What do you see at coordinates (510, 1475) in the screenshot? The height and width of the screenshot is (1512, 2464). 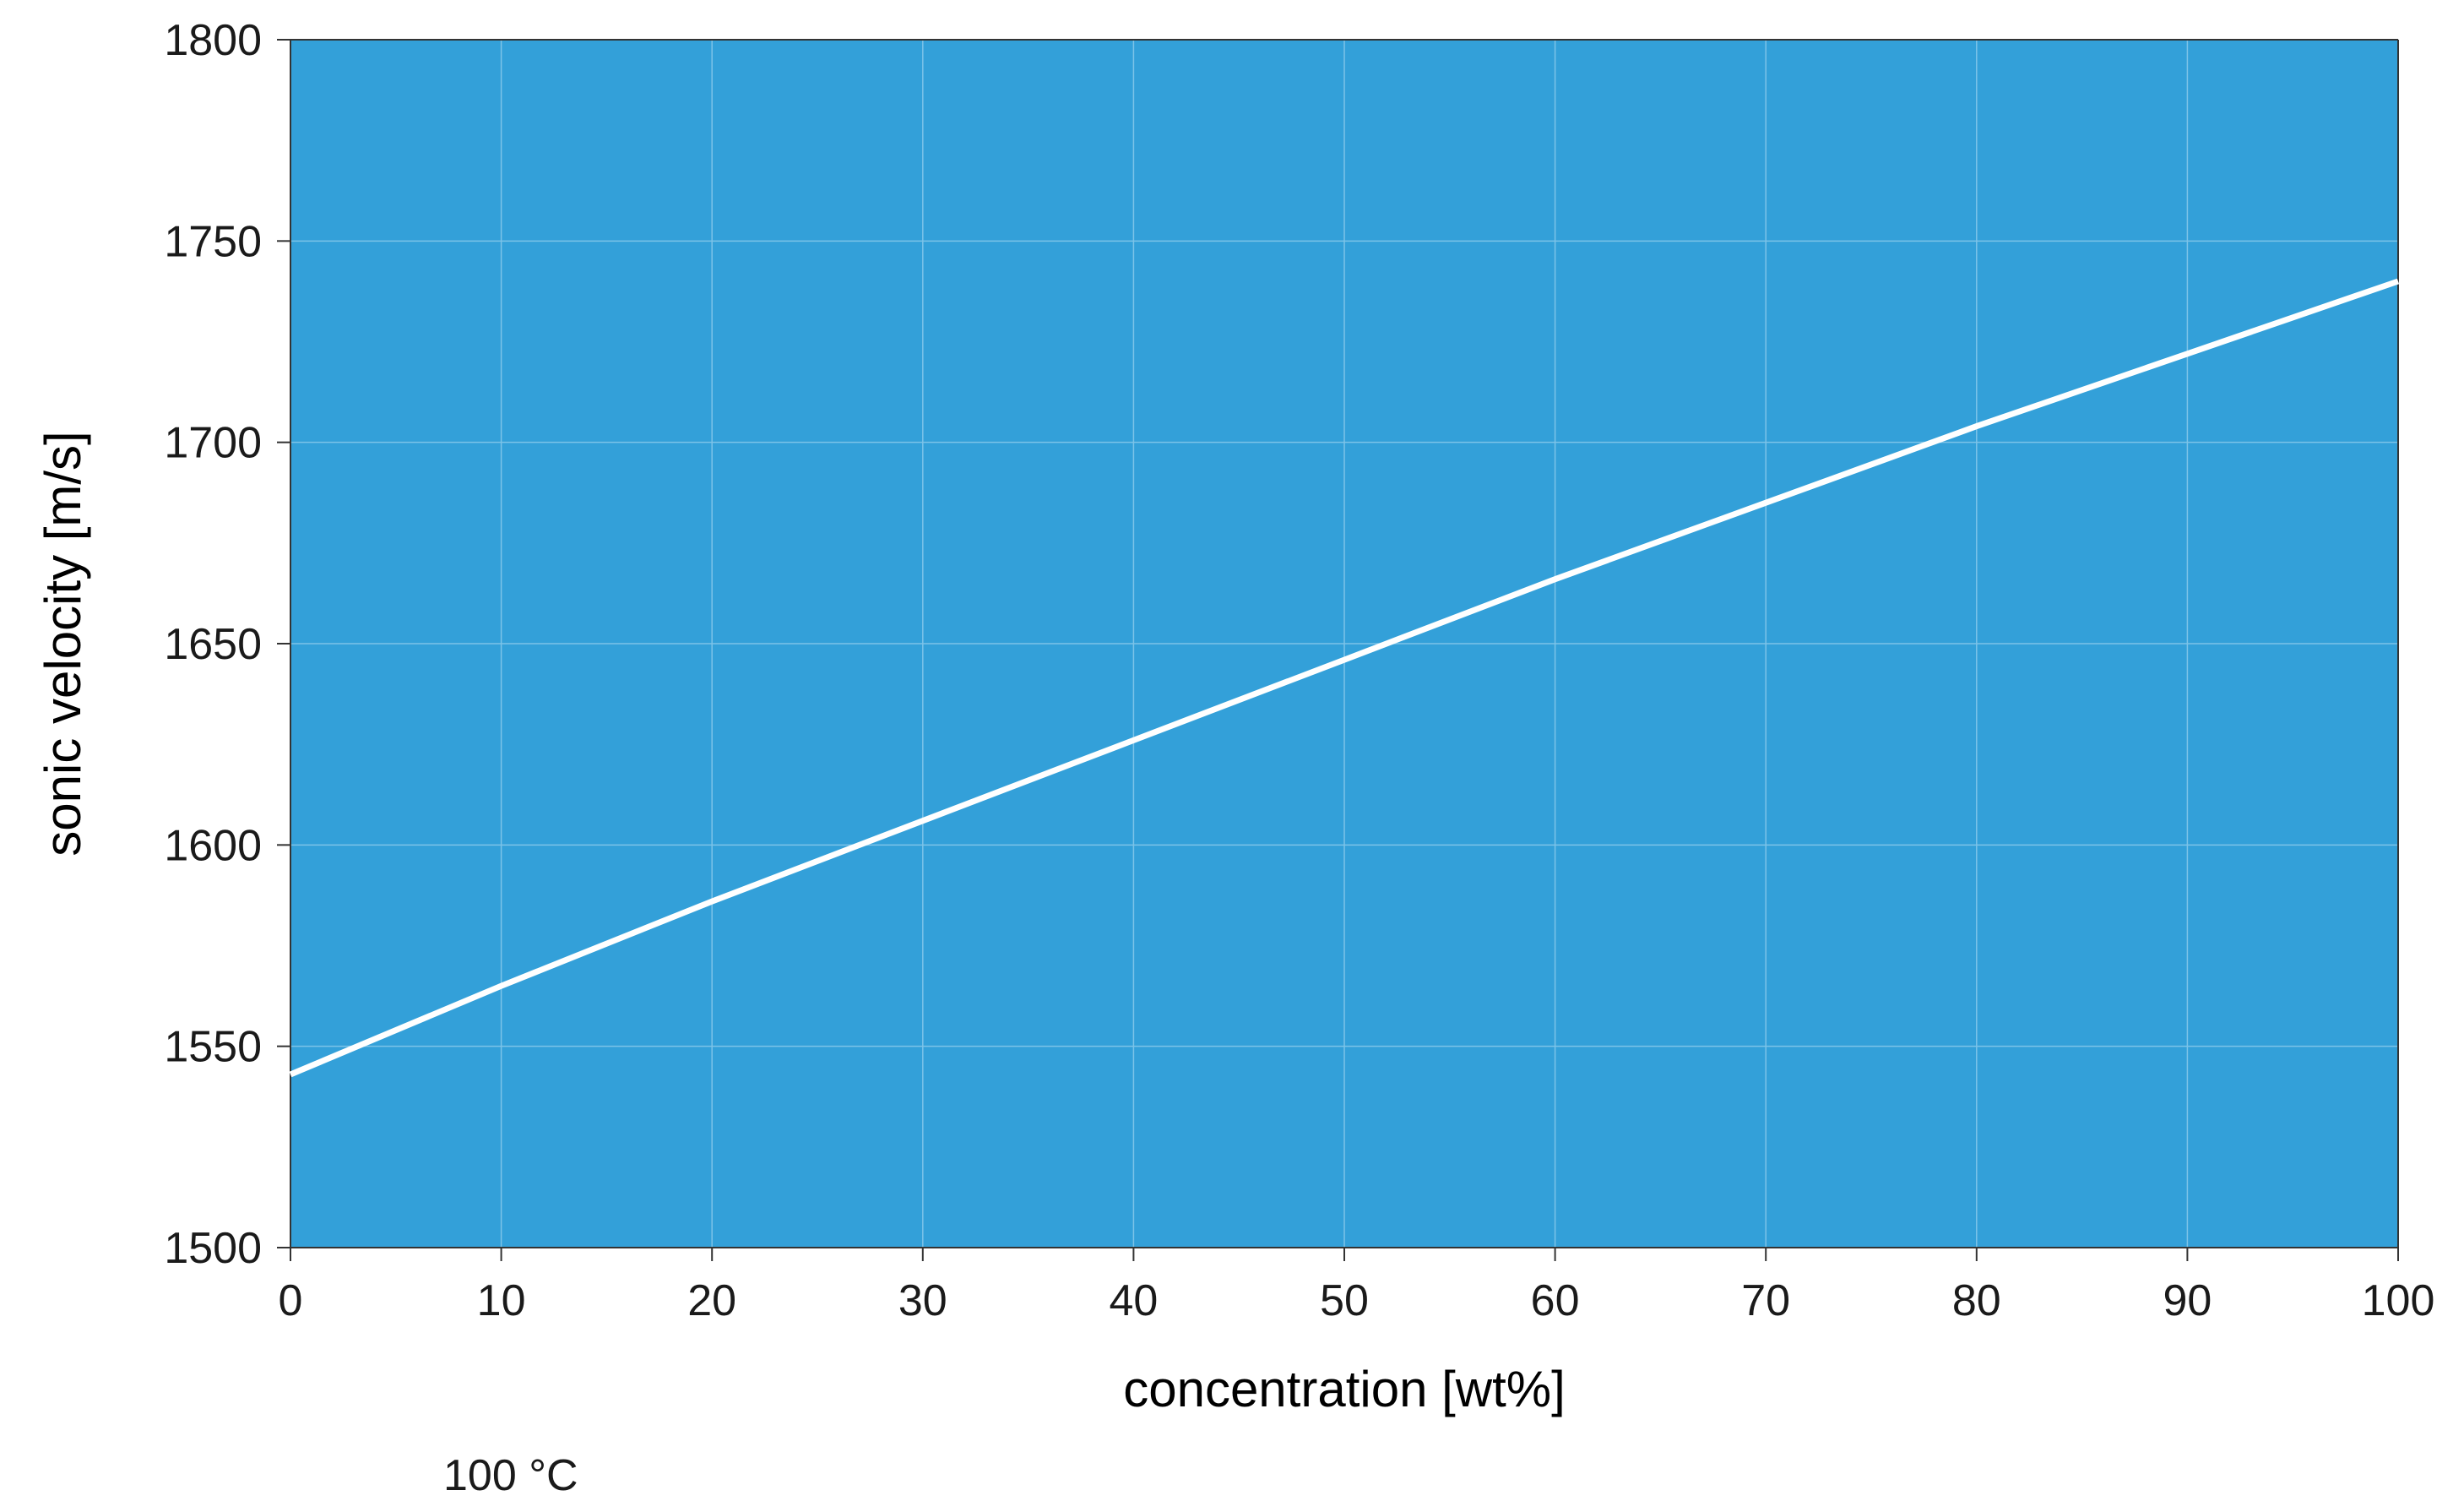 I see `temperature-annotation: 100 °C` at bounding box center [510, 1475].